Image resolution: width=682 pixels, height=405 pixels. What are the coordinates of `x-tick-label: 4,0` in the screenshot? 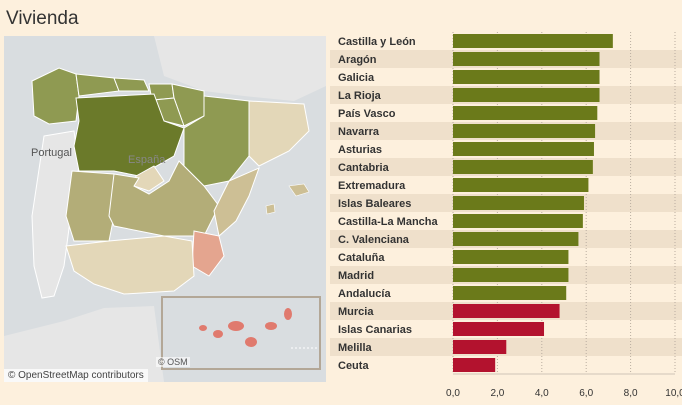 It's located at (542, 393).